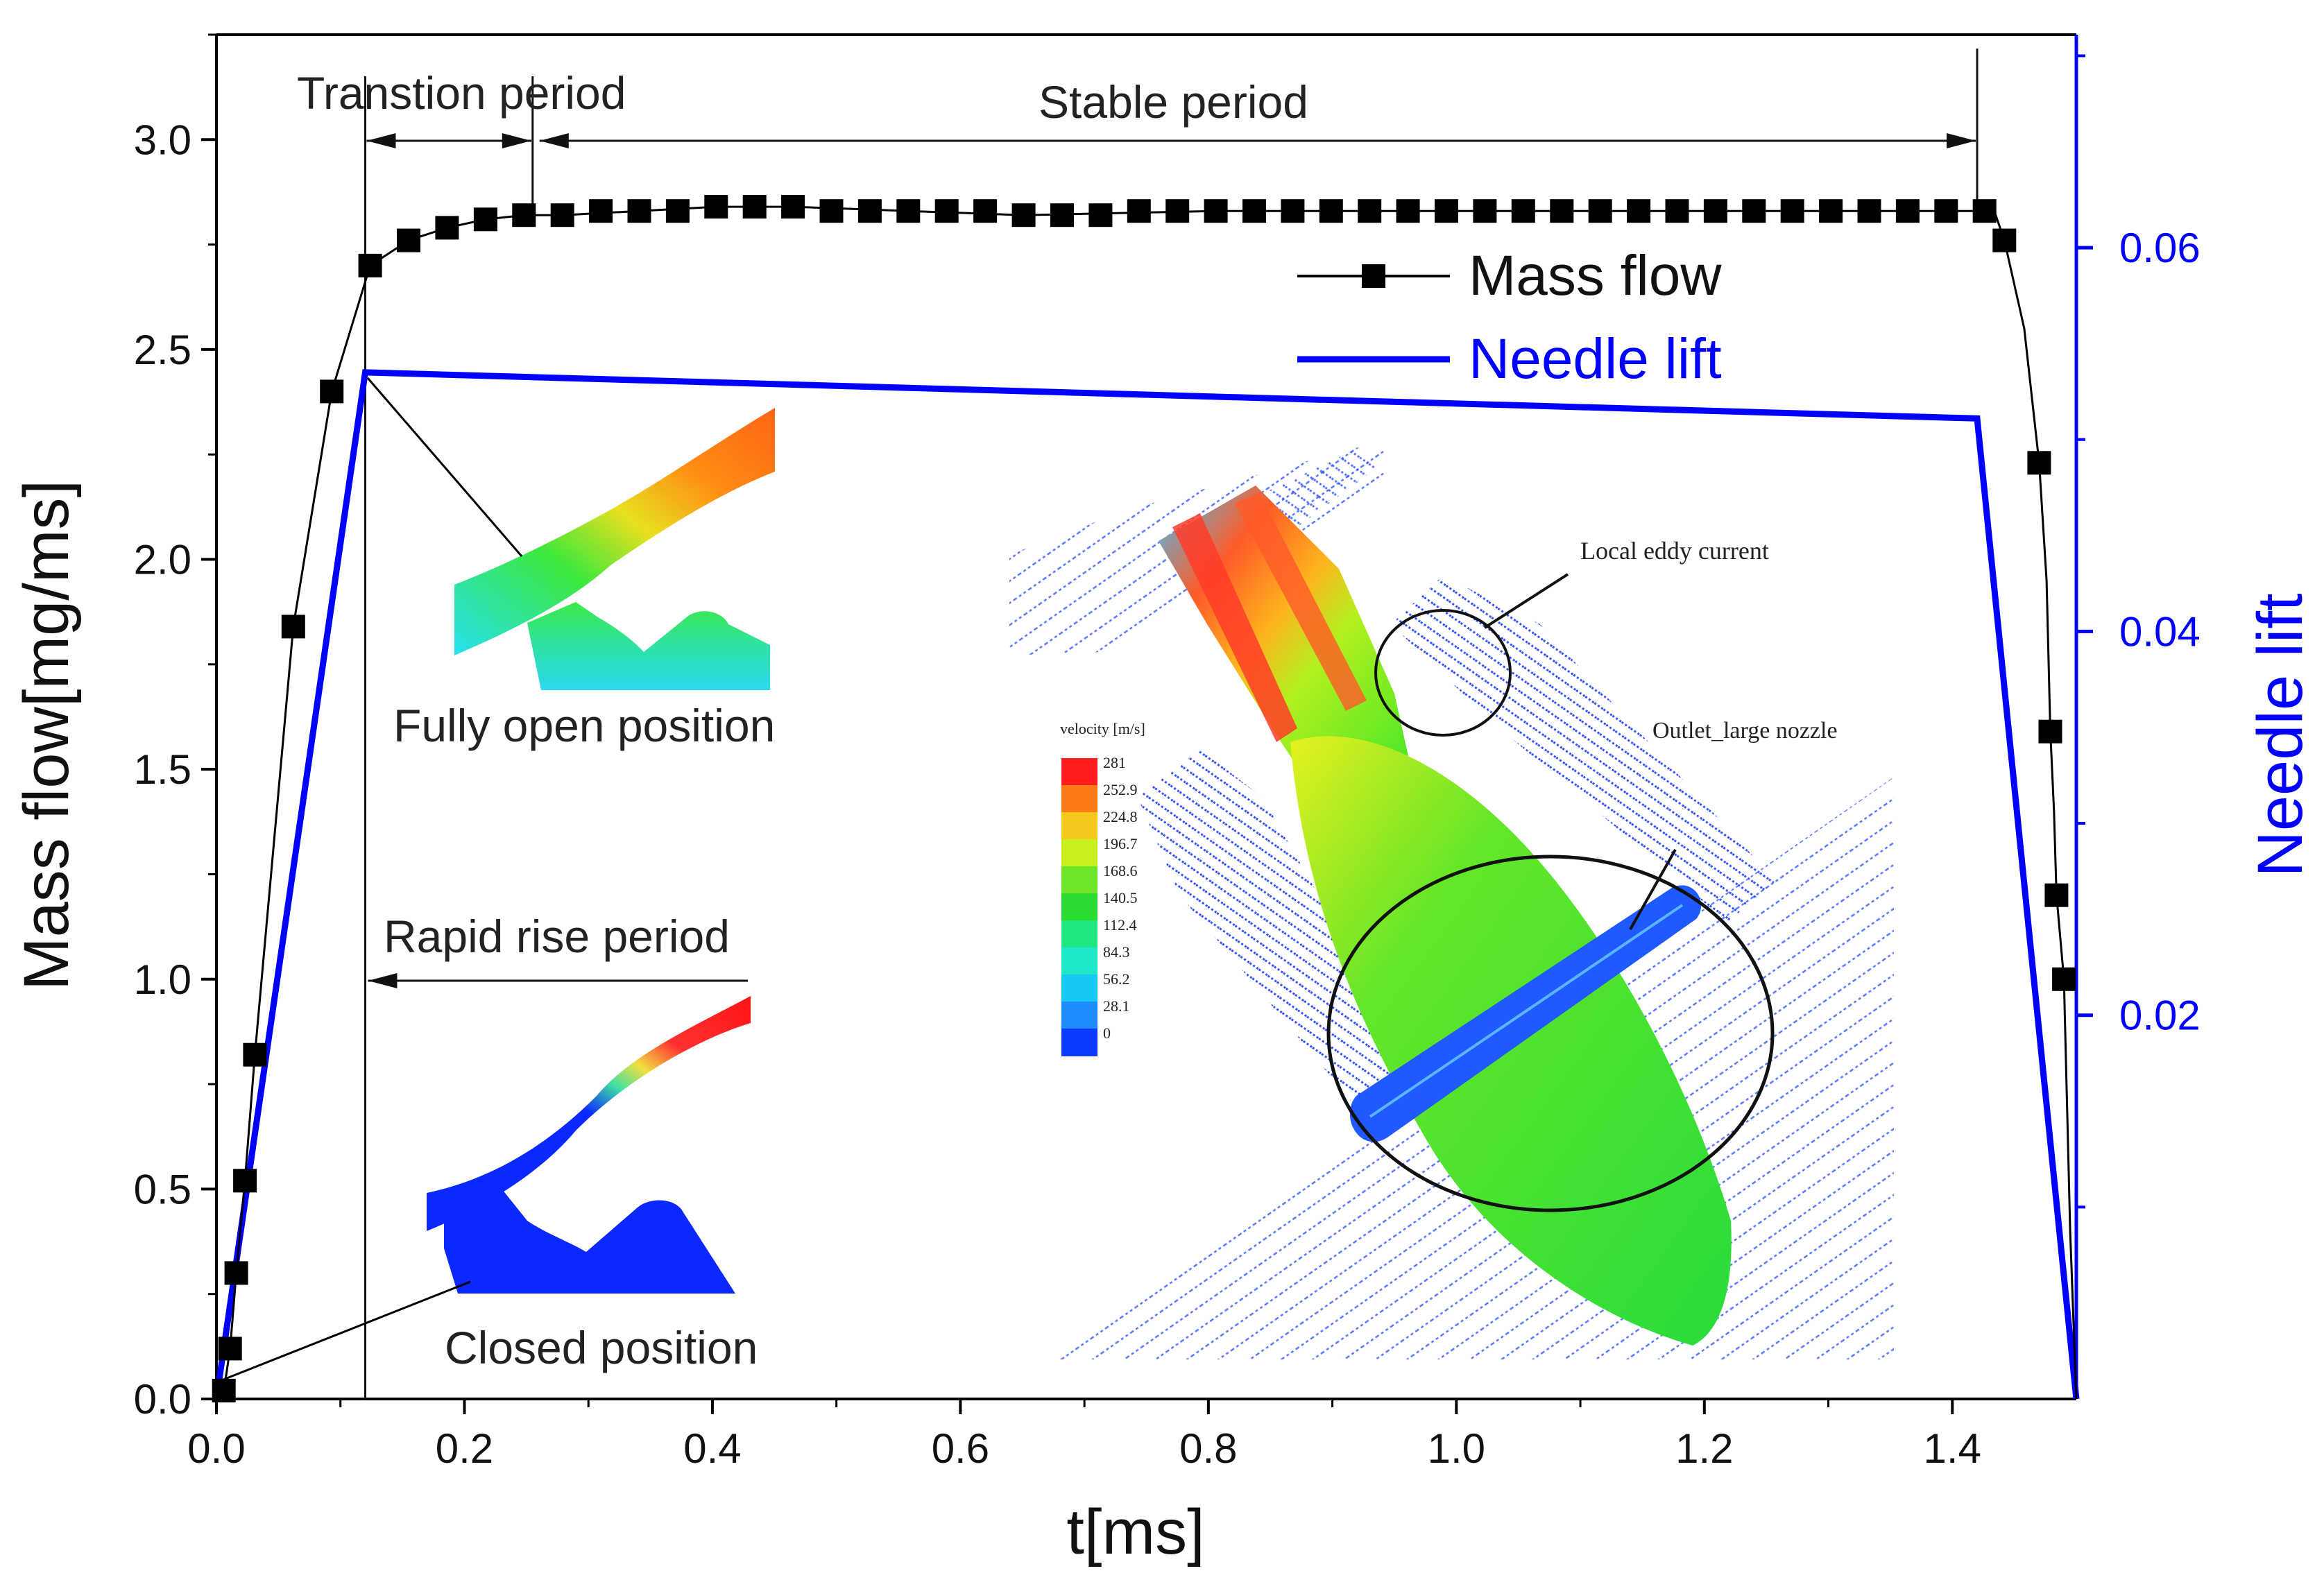  Describe the element at coordinates (1704, 1448) in the screenshot. I see `x-tick-label: 1.2` at that location.